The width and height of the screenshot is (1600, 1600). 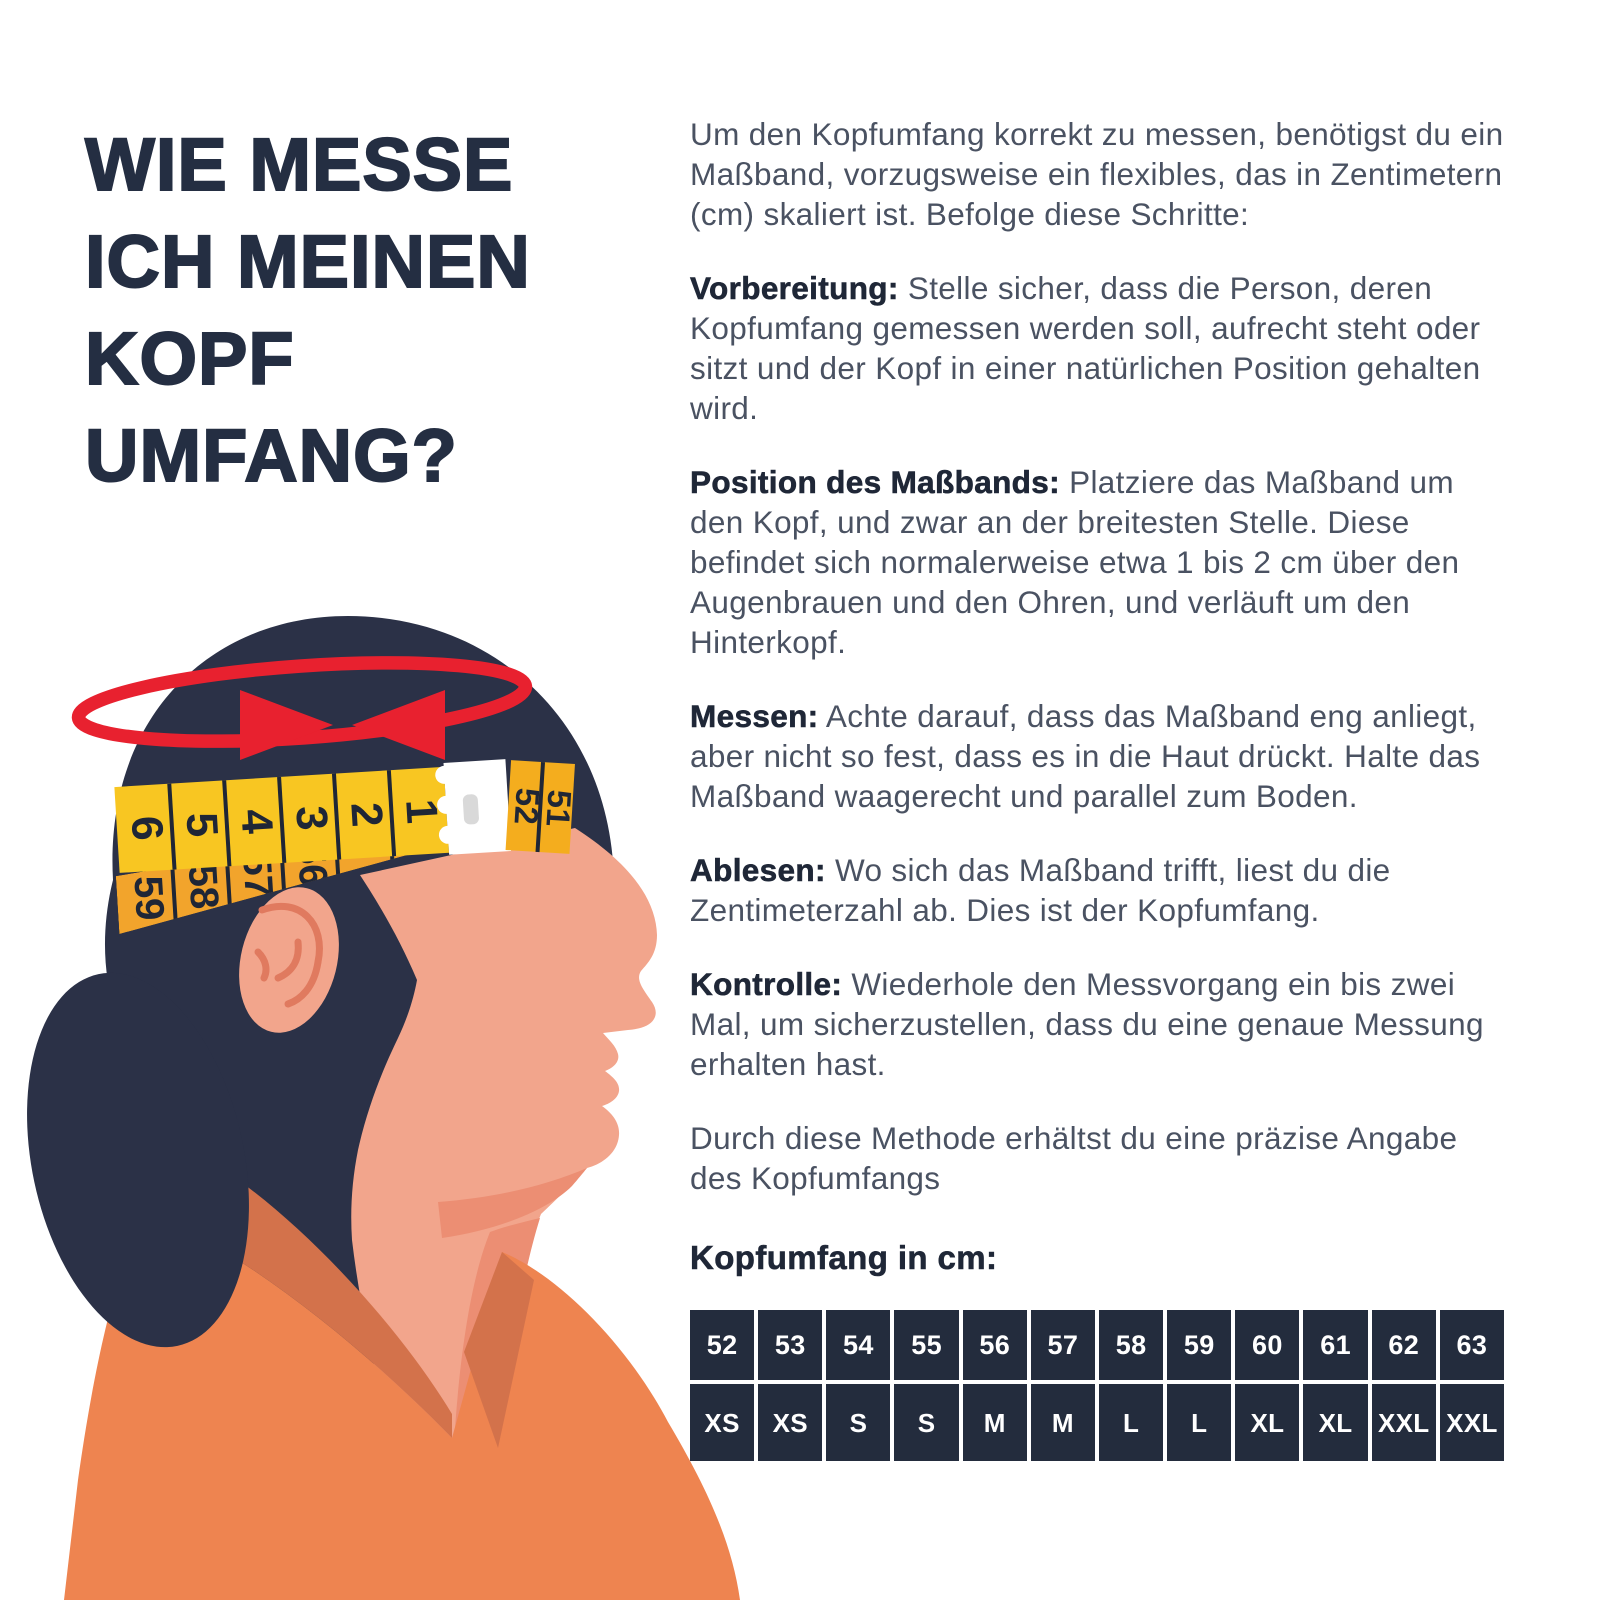 What do you see at coordinates (1062, 1345) in the screenshot?
I see `size-cm-cell: 57` at bounding box center [1062, 1345].